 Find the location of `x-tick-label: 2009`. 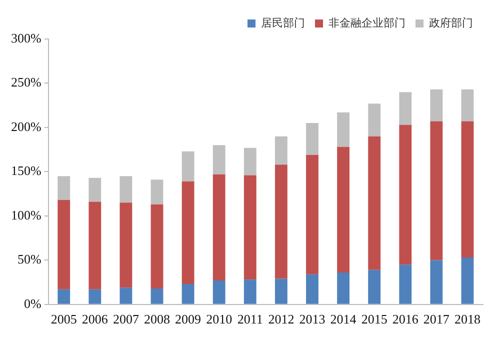

x-tick-label: 2009 is located at coordinates (188, 319).